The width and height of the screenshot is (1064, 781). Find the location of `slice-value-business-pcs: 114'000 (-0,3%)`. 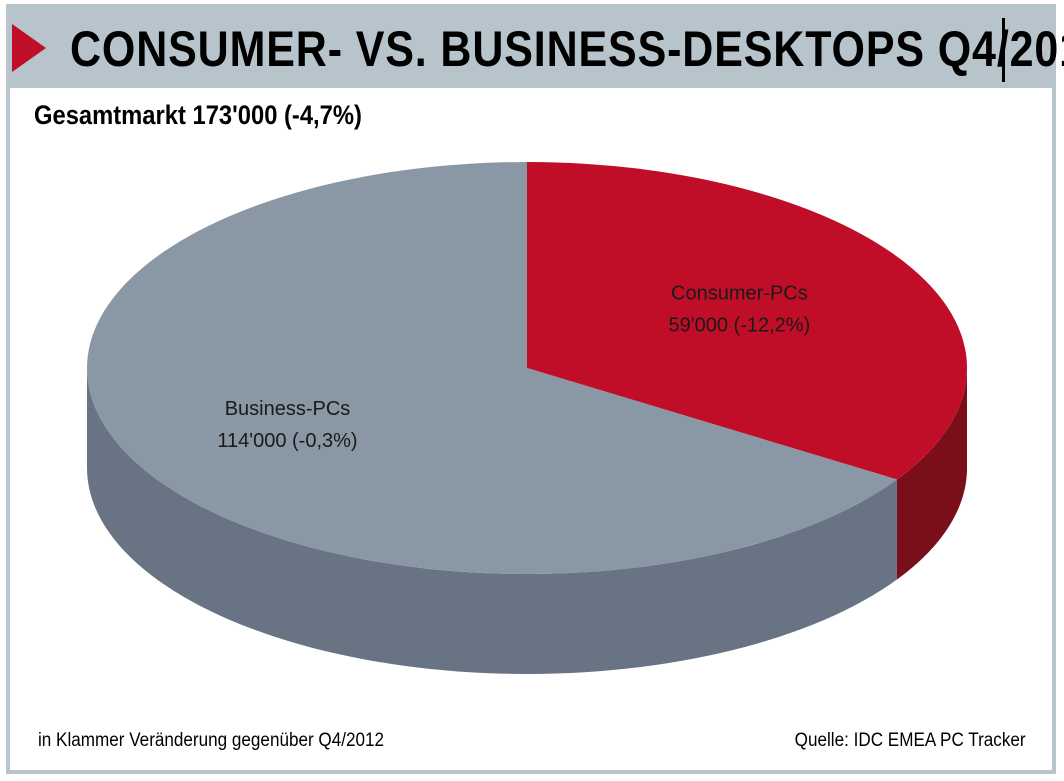

slice-value-business-pcs: 114'000 (-0,3%) is located at coordinates (287, 441).